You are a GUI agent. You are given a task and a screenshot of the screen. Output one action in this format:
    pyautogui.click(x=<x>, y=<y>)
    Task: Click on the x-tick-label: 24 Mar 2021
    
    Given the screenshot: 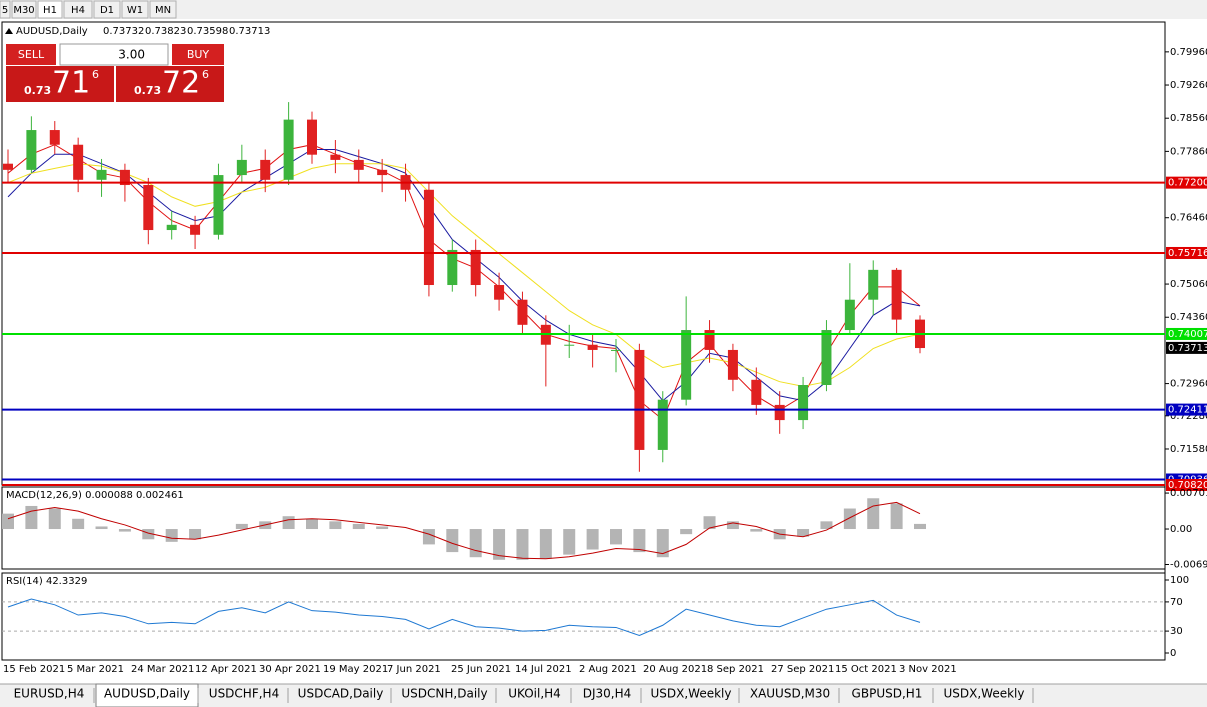 What is the action you would take?
    pyautogui.click(x=162, y=669)
    